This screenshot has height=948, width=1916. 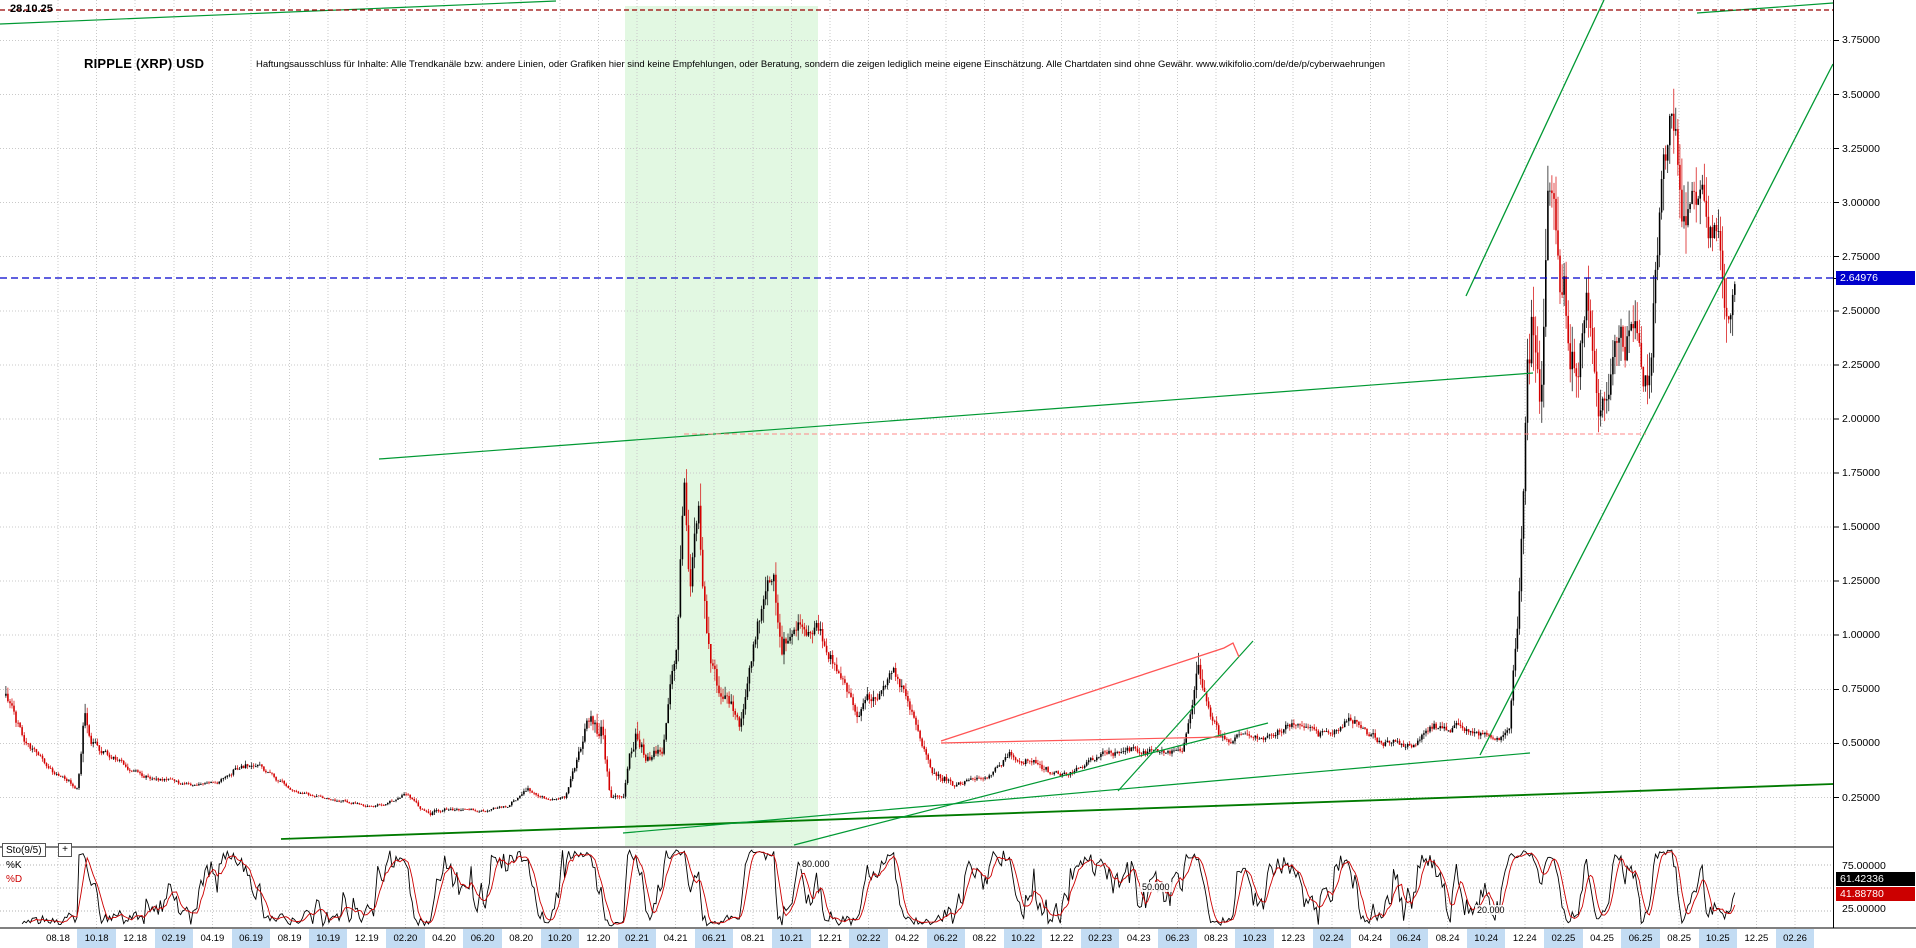 What do you see at coordinates (1861, 202) in the screenshot?
I see `price-axis-label: 3.00000` at bounding box center [1861, 202].